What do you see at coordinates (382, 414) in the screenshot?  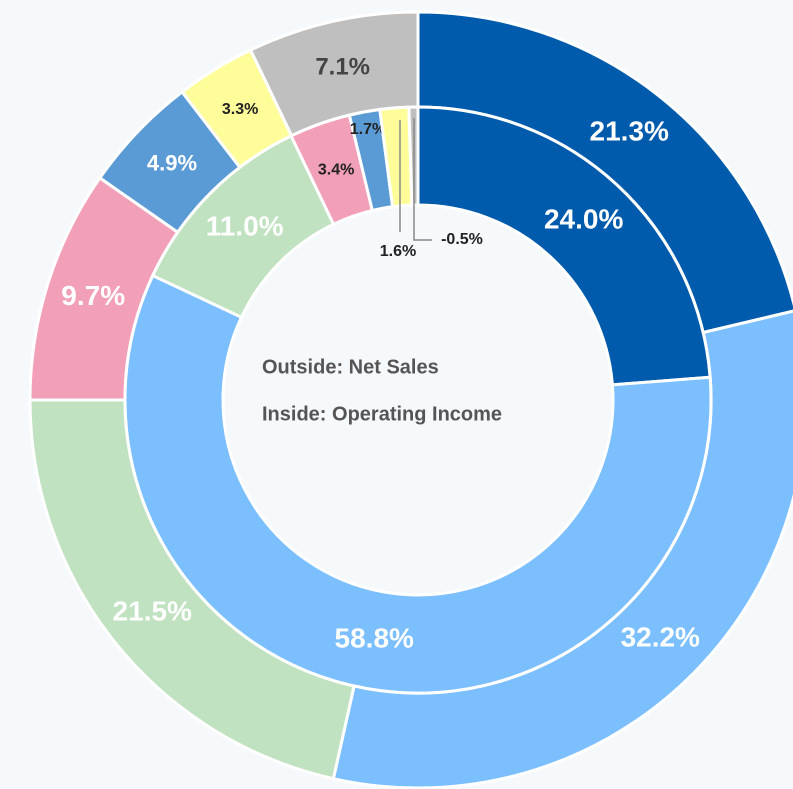 I see `center-label: Inside: Operating Income` at bounding box center [382, 414].